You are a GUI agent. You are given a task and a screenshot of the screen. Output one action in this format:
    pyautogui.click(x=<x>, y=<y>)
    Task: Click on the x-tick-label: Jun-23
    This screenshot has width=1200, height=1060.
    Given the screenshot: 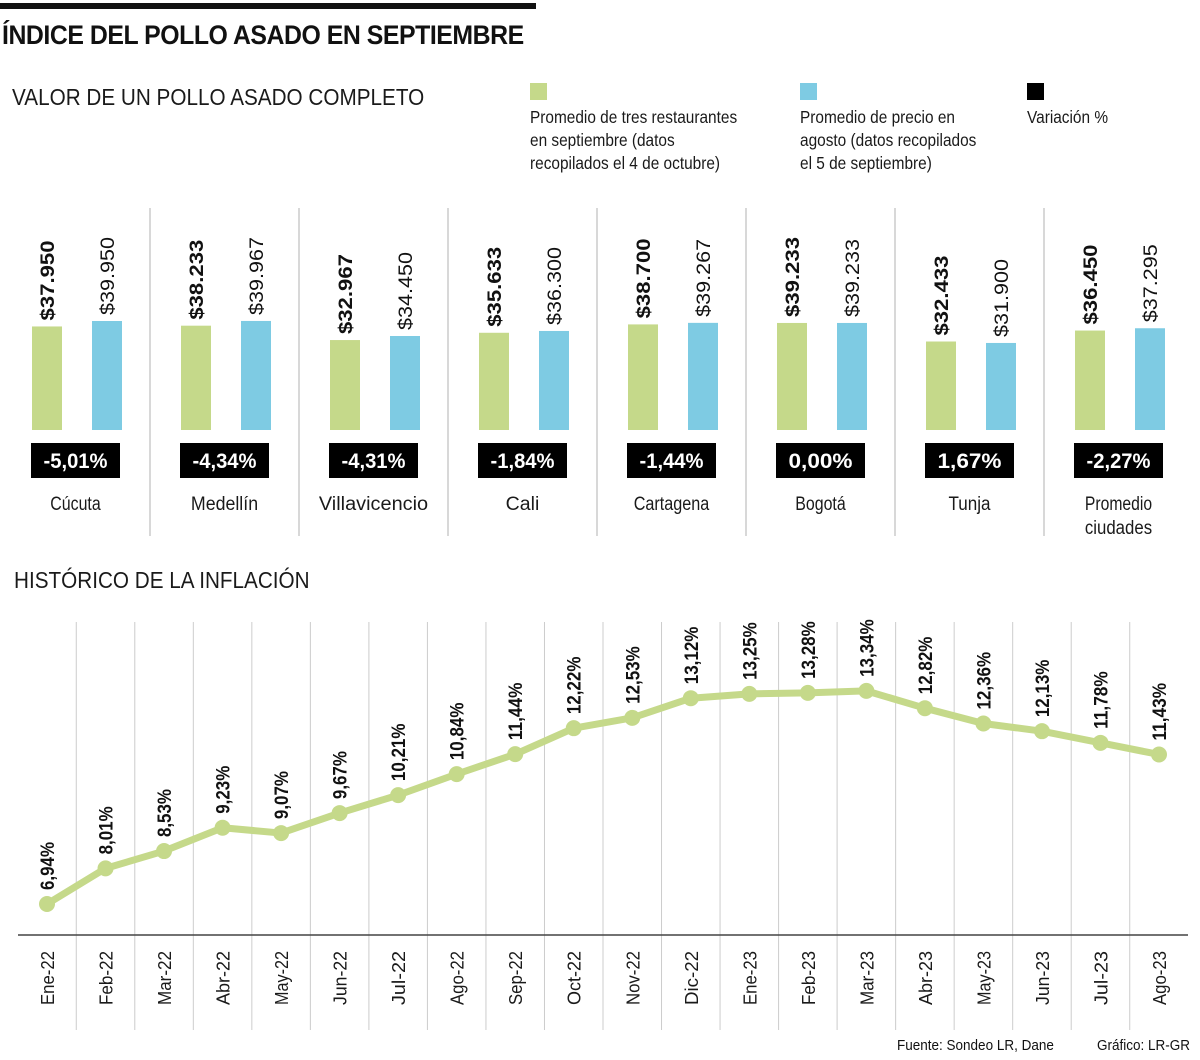 What is the action you would take?
    pyautogui.click(x=1043, y=978)
    